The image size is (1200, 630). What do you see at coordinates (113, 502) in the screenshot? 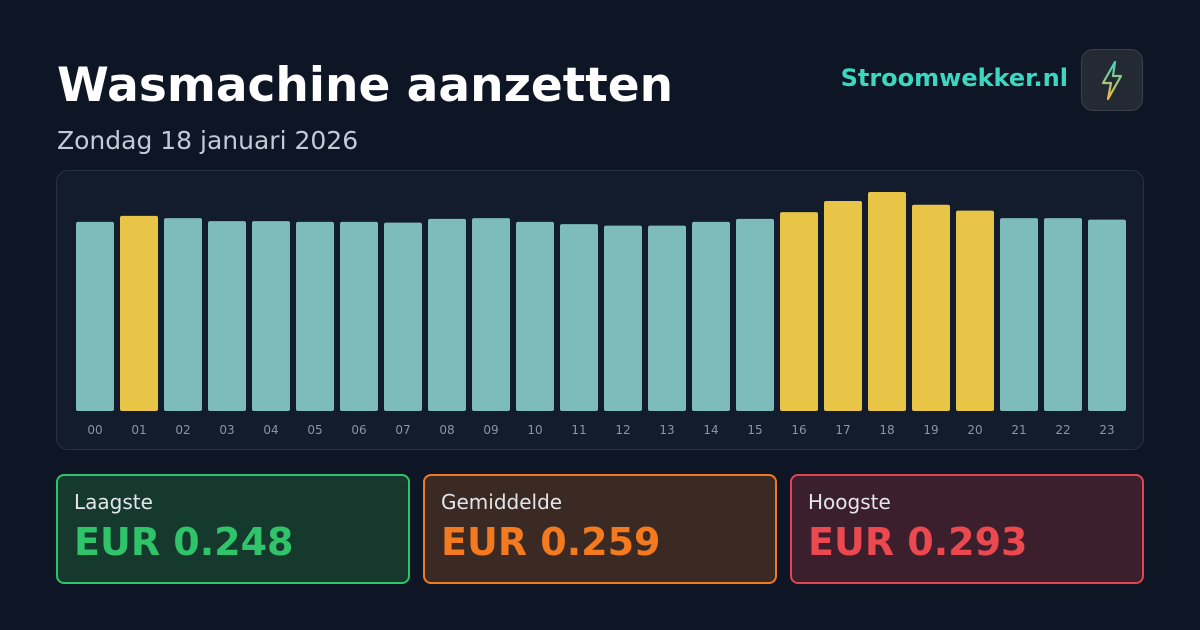
I see `stat-label: Laagste` at bounding box center [113, 502].